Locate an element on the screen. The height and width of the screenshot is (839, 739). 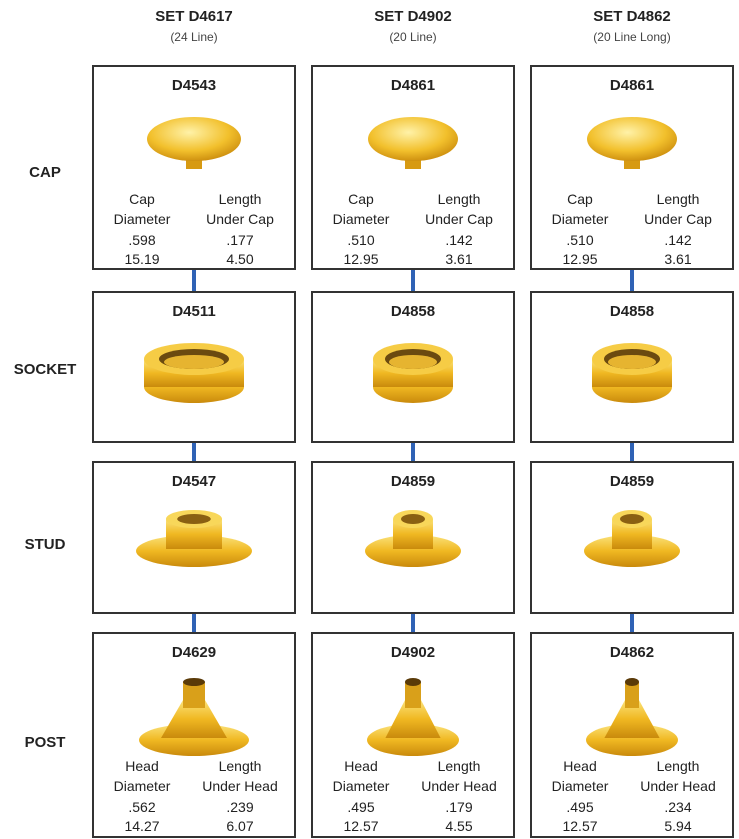
spec-mm: 4.50 is located at coordinates (240, 259).